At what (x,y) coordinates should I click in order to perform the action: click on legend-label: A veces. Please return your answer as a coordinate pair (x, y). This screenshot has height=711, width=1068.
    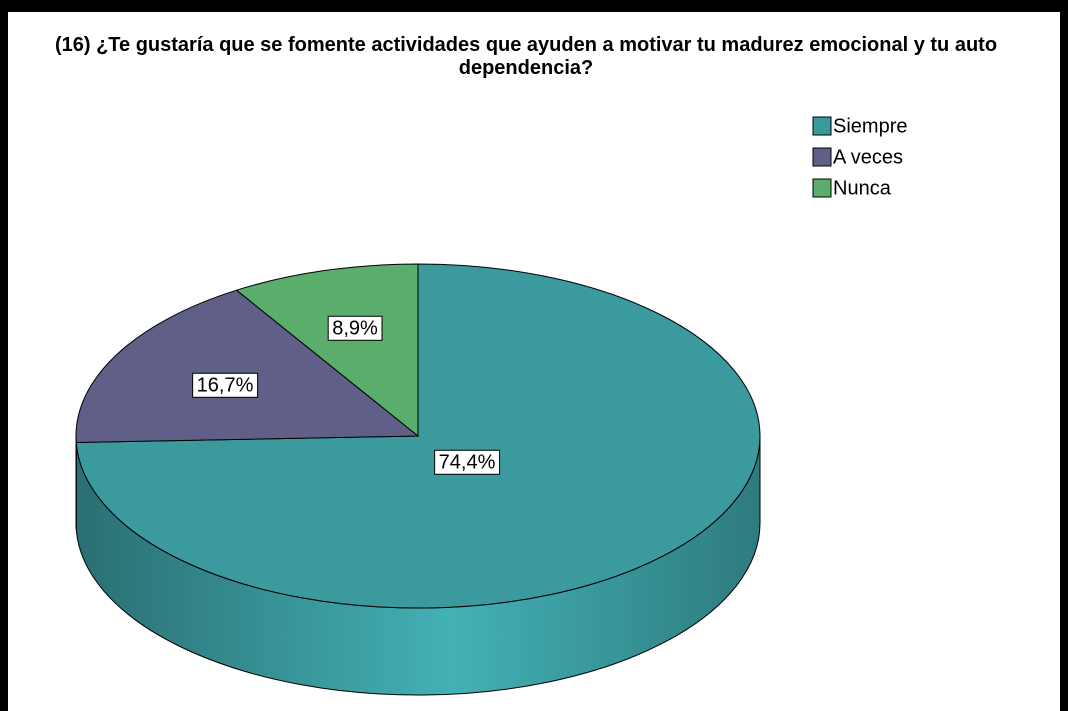
    Looking at the image, I should click on (868, 157).